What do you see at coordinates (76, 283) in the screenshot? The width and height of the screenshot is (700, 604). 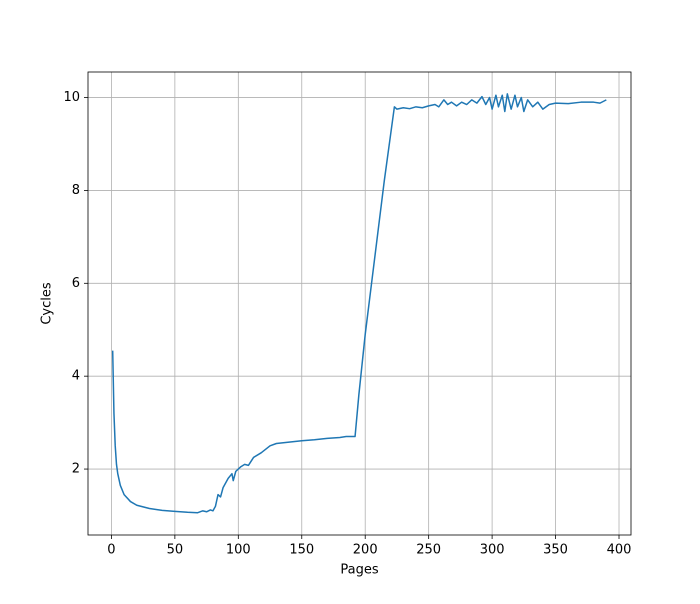 I see `y-tick-label: 6` at bounding box center [76, 283].